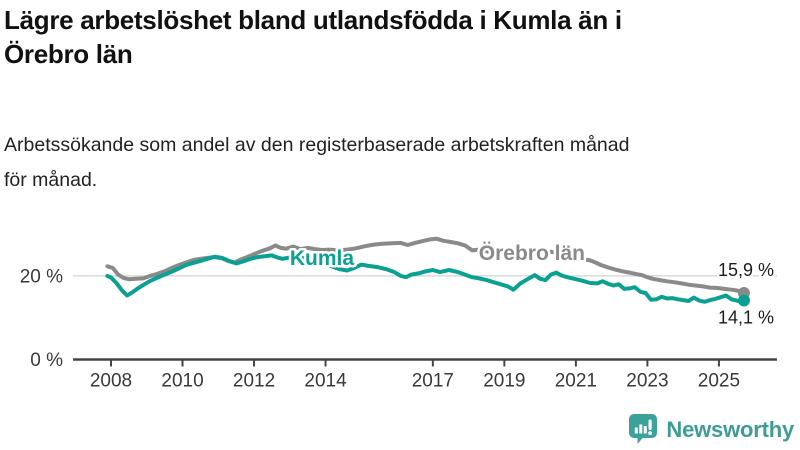 This screenshot has width=800, height=450. Describe the element at coordinates (746, 270) in the screenshot. I see `end-value-orebro-lan: 15,9 %` at that location.